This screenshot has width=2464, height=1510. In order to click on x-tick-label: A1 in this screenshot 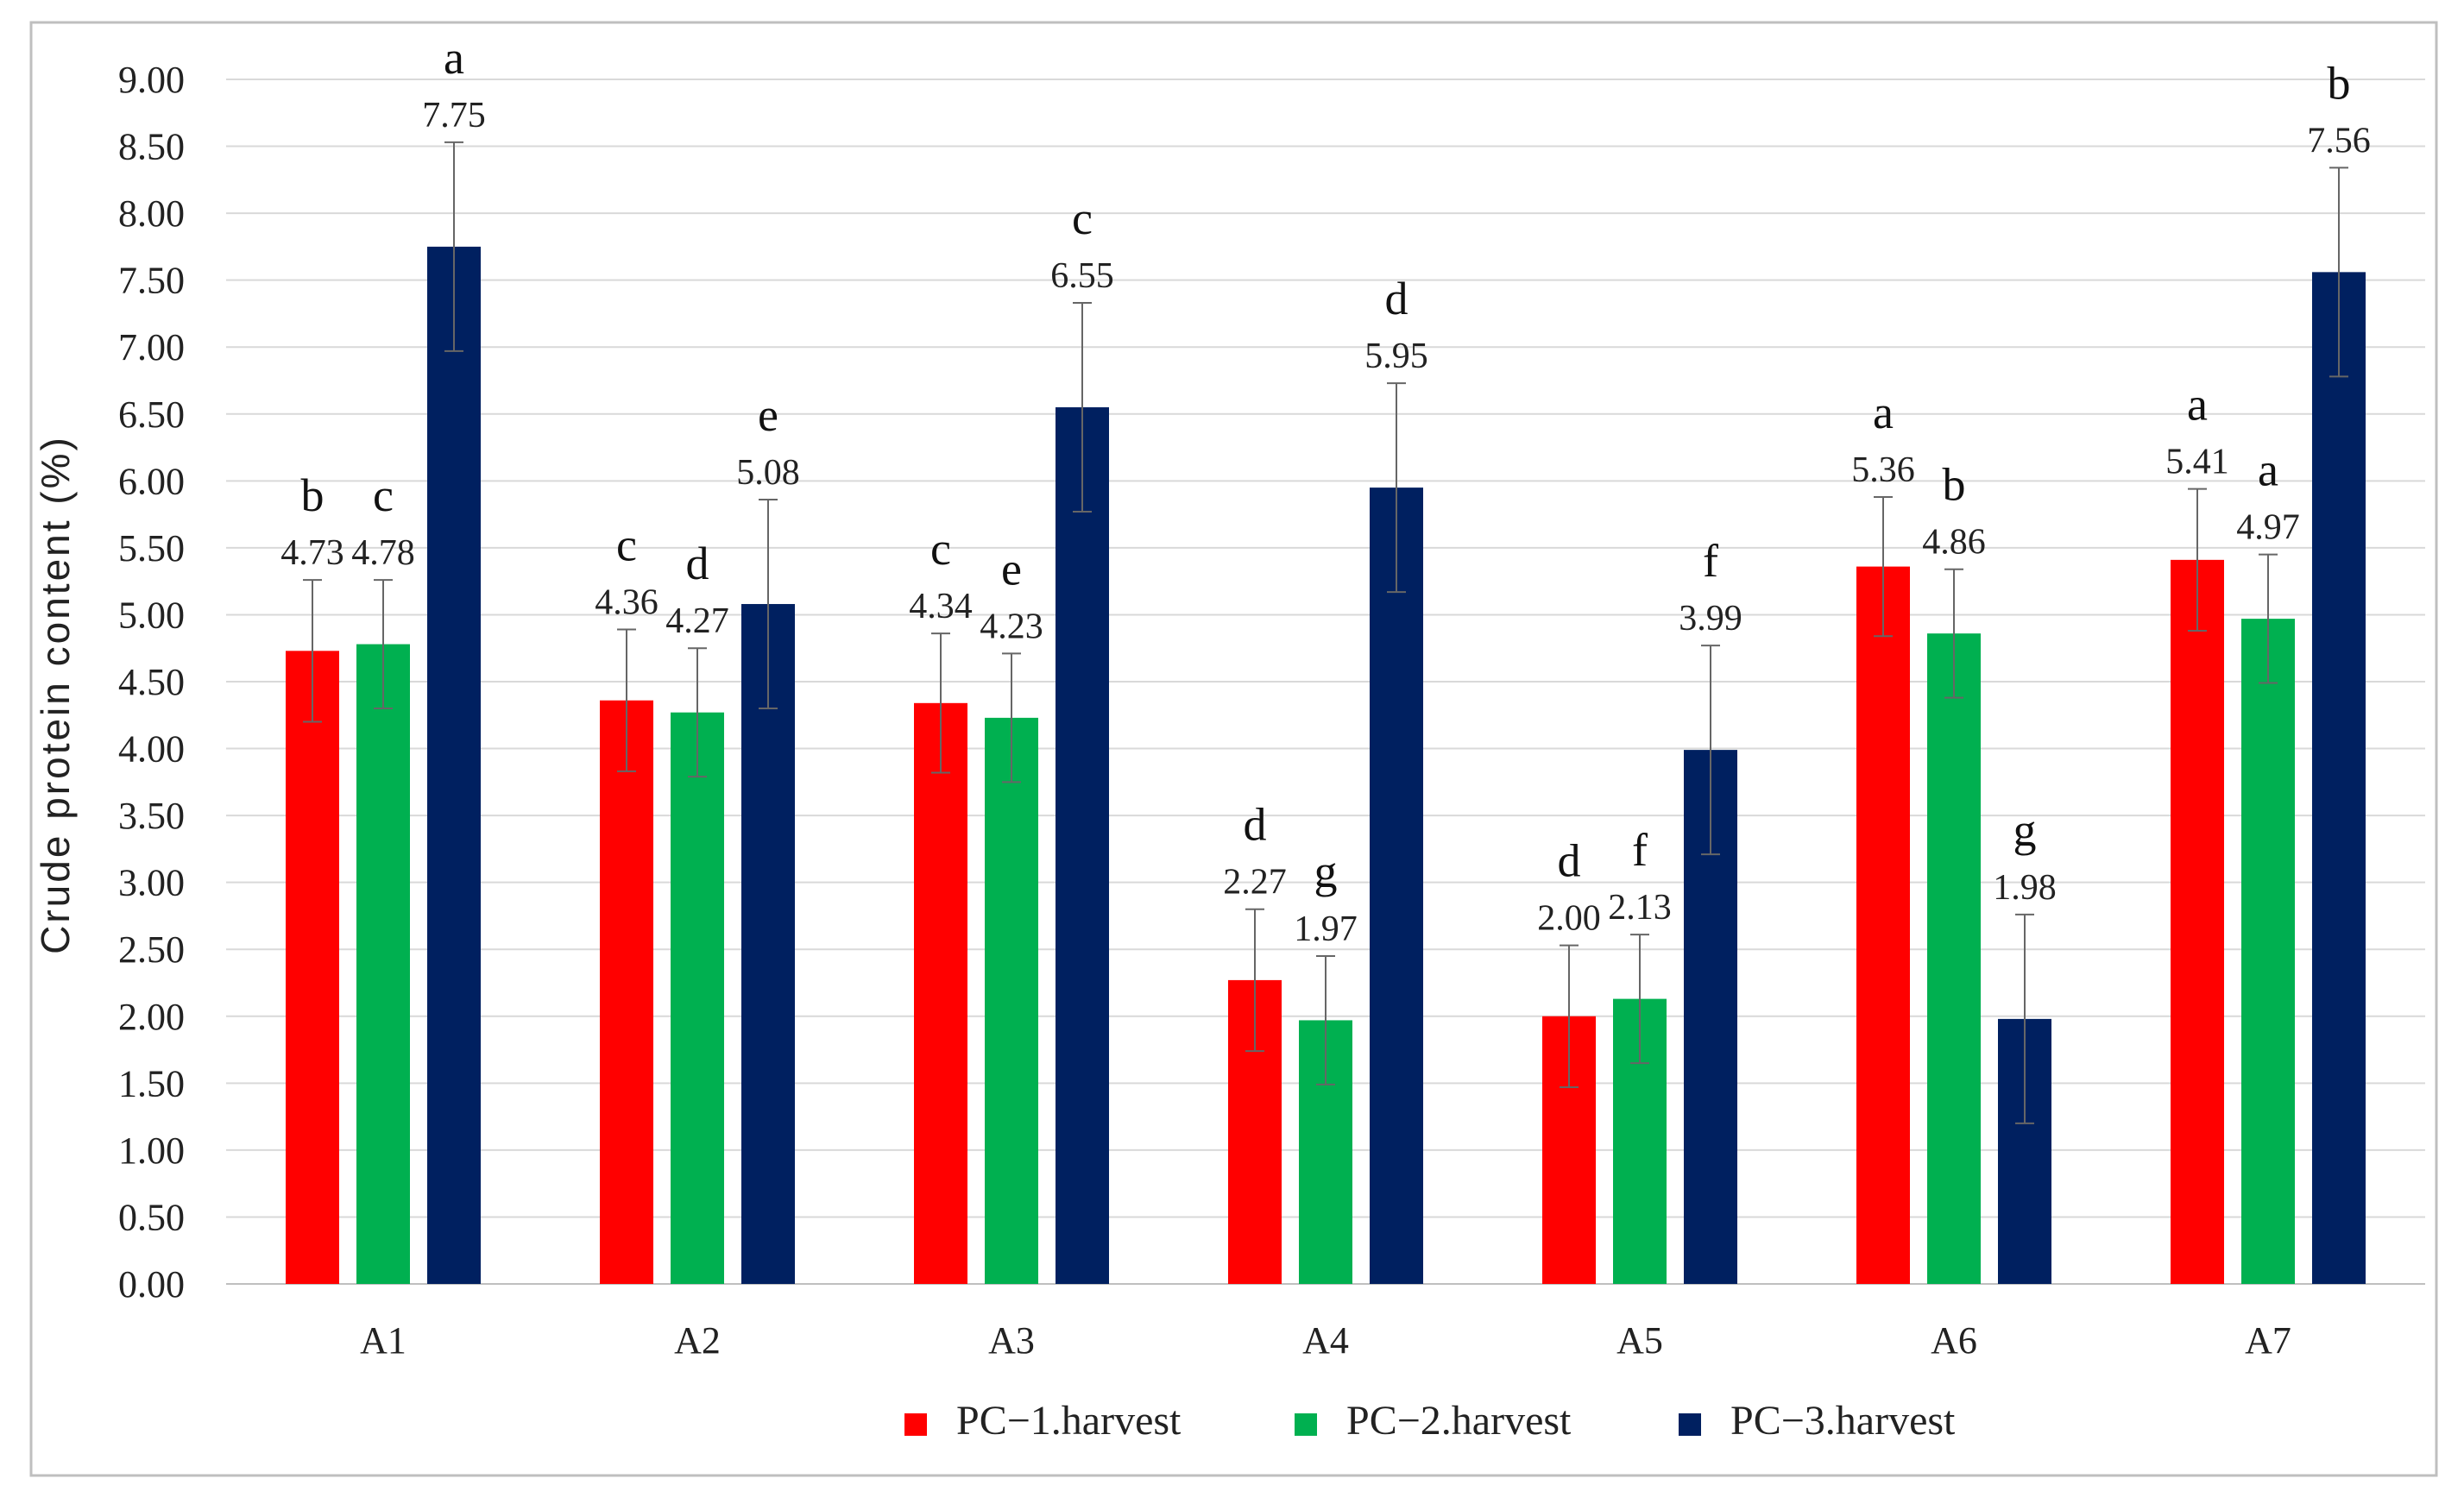, I will do `click(383, 1340)`.